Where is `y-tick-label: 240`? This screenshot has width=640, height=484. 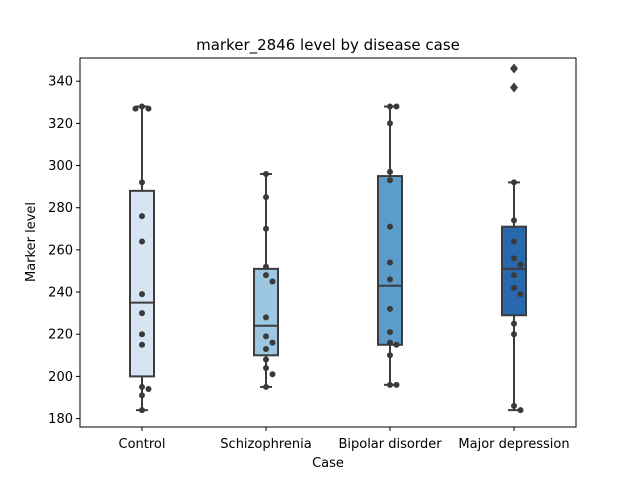
y-tick-label: 240 is located at coordinates (60, 293).